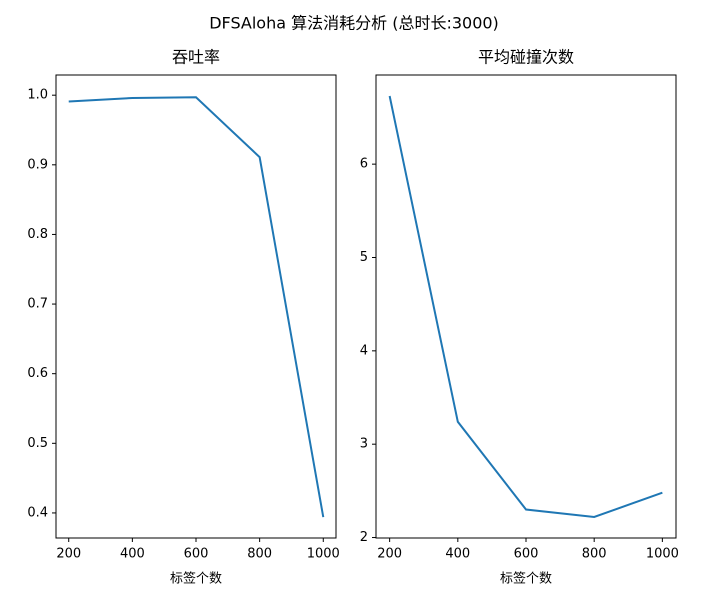  I want to click on y-tick-label: 3, so click(364, 444).